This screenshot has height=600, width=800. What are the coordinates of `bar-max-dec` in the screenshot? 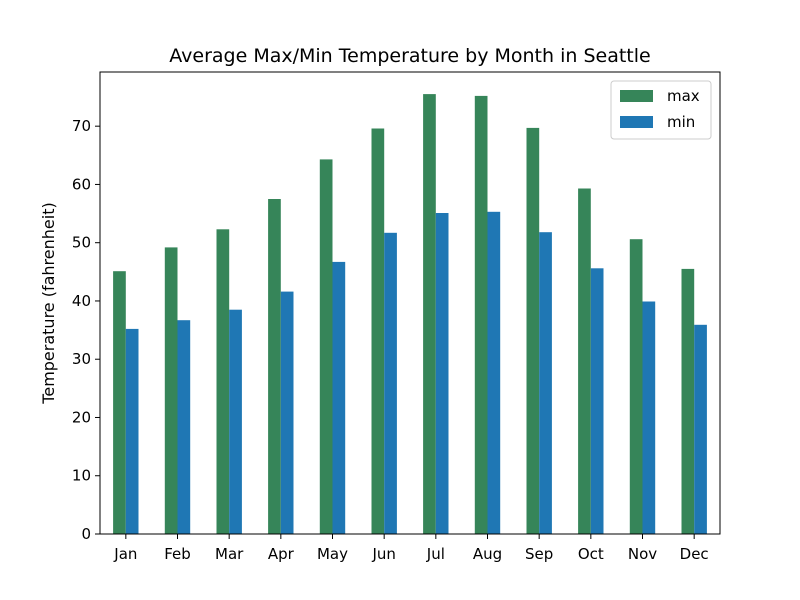 It's located at (688, 401).